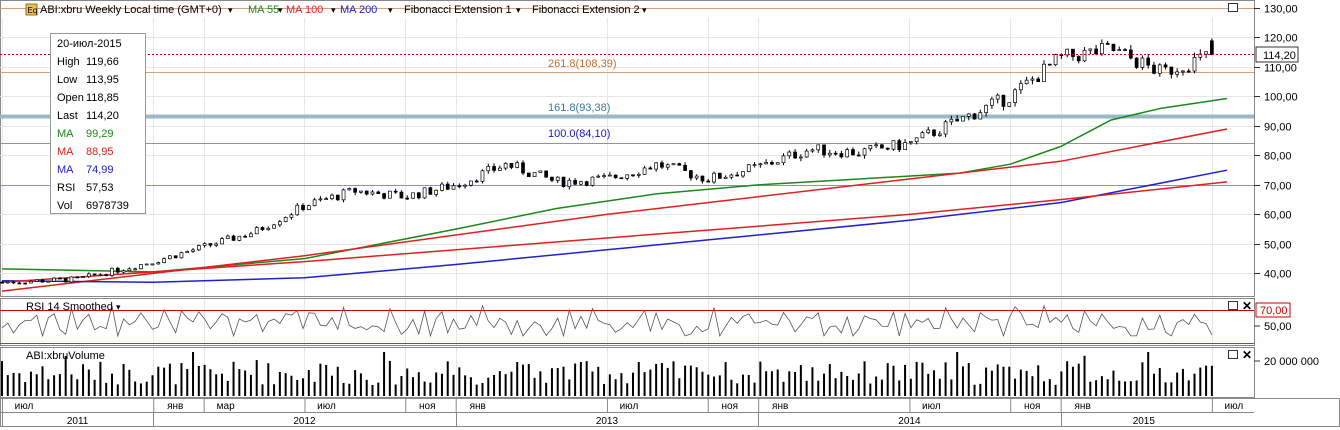  I want to click on info-row: MA 74,99, so click(101, 170).